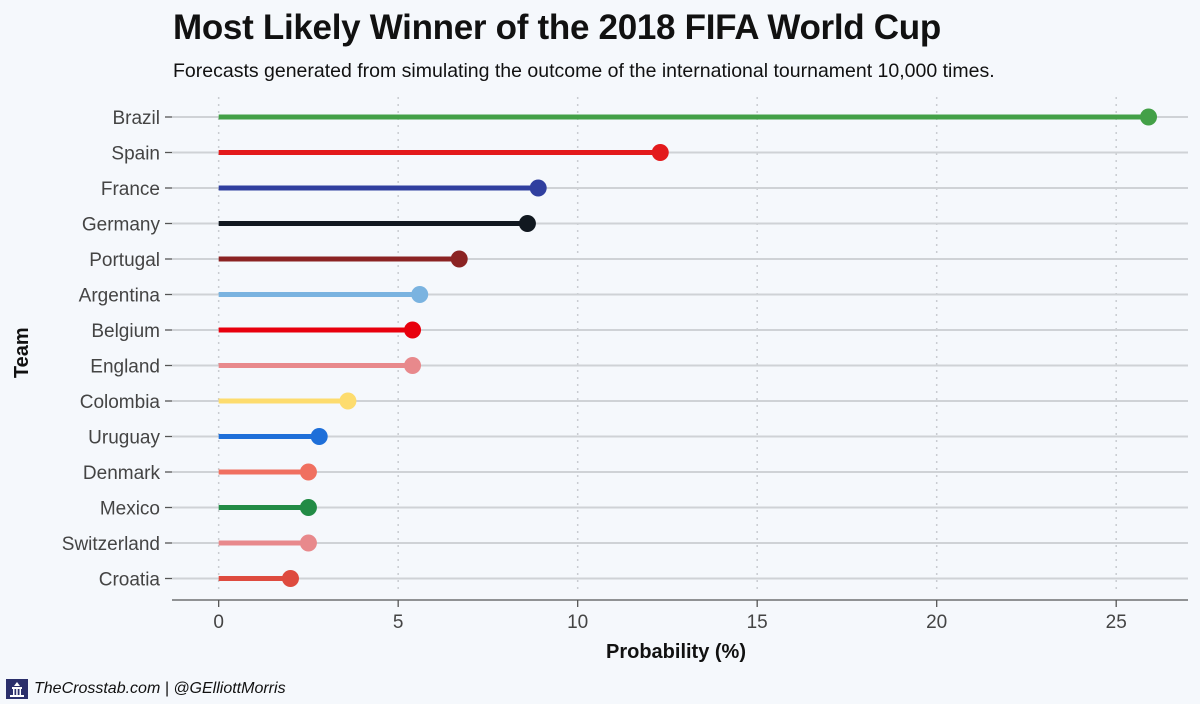 The image size is (1200, 704). What do you see at coordinates (1116, 622) in the screenshot?
I see `x-tick-label: 25` at bounding box center [1116, 622].